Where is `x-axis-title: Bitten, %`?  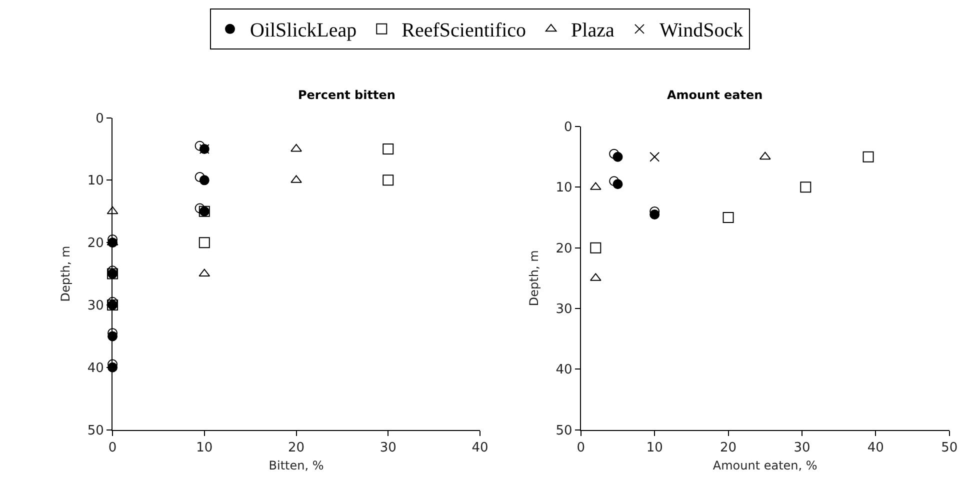 x-axis-title: Bitten, % is located at coordinates (296, 465).